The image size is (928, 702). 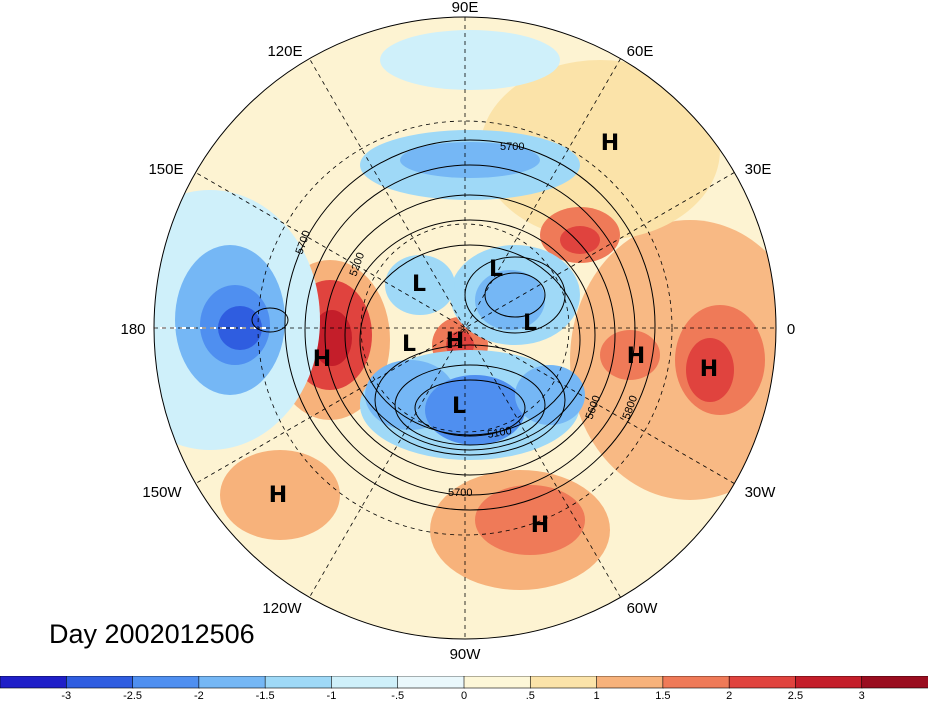 What do you see at coordinates (284, 51) in the screenshot?
I see `lon-label-120e: 120E` at bounding box center [284, 51].